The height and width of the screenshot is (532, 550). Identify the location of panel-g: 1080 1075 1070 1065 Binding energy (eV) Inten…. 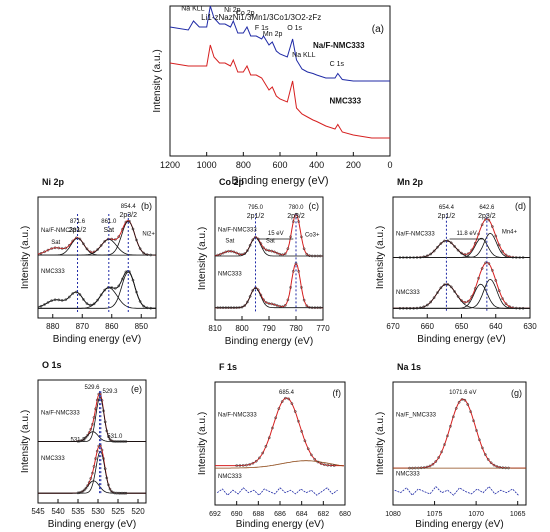
(451, 446).